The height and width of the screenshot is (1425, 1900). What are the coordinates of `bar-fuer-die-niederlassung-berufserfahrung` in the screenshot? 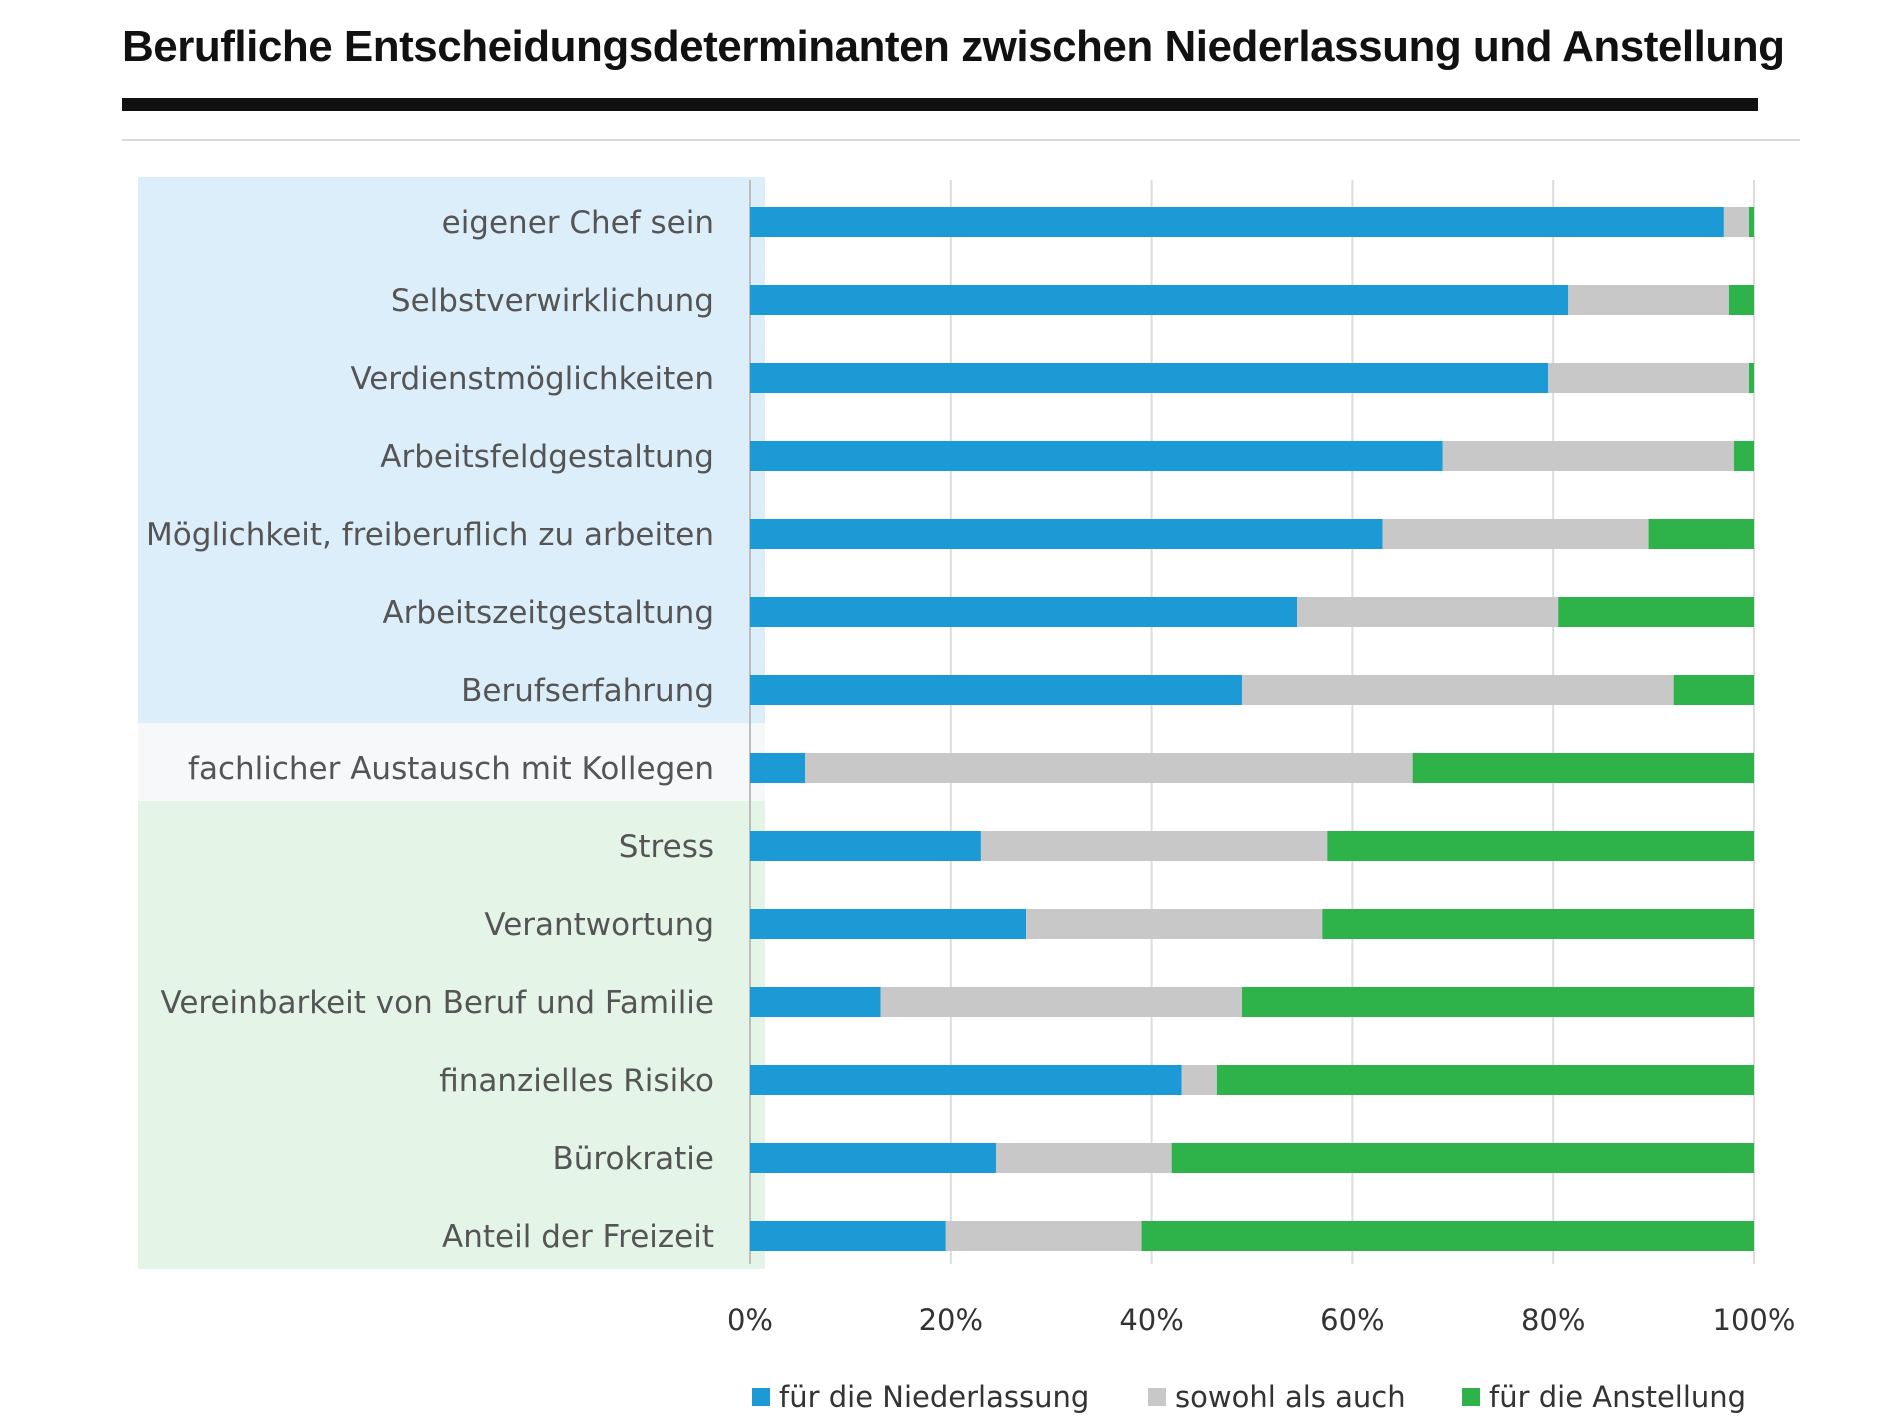 It's located at (996, 690).